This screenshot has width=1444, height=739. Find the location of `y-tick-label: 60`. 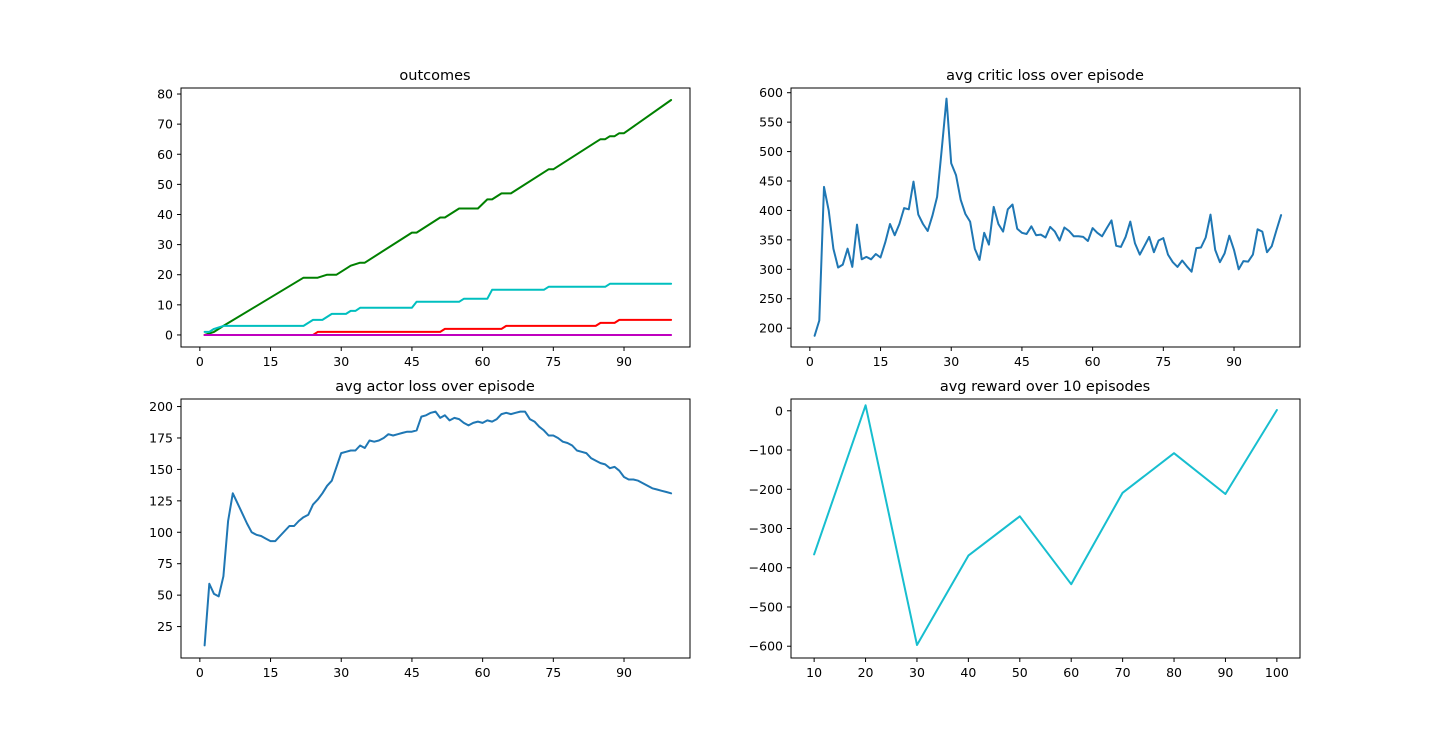

y-tick-label: 60 is located at coordinates (165, 154).